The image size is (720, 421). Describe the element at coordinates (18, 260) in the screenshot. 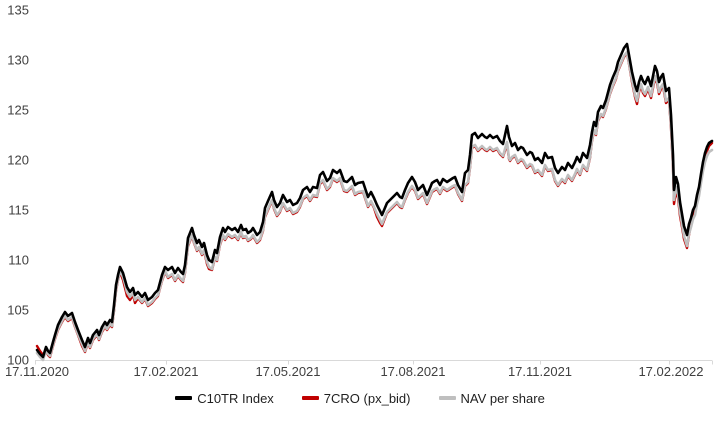

I see `y-axis-tick-label: 110` at that location.